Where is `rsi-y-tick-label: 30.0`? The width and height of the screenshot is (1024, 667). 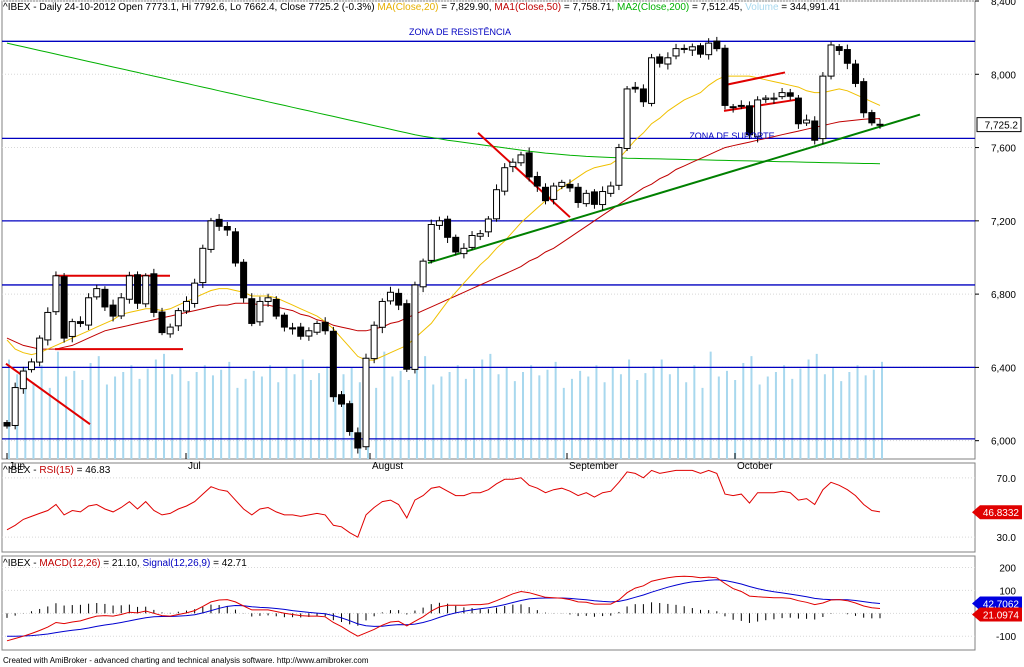
rsi-y-tick-label: 30.0 is located at coordinates (1007, 538).